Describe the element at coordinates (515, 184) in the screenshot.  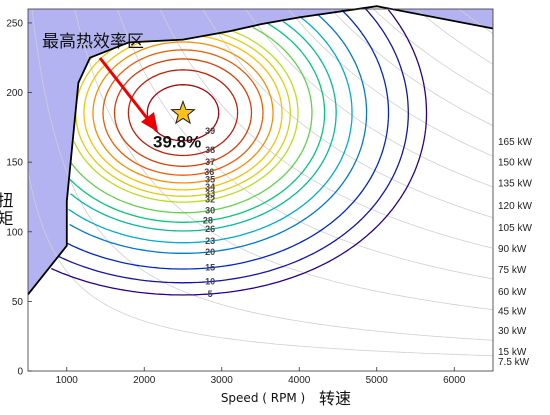
I see `power-label-9: 135 kW` at that location.